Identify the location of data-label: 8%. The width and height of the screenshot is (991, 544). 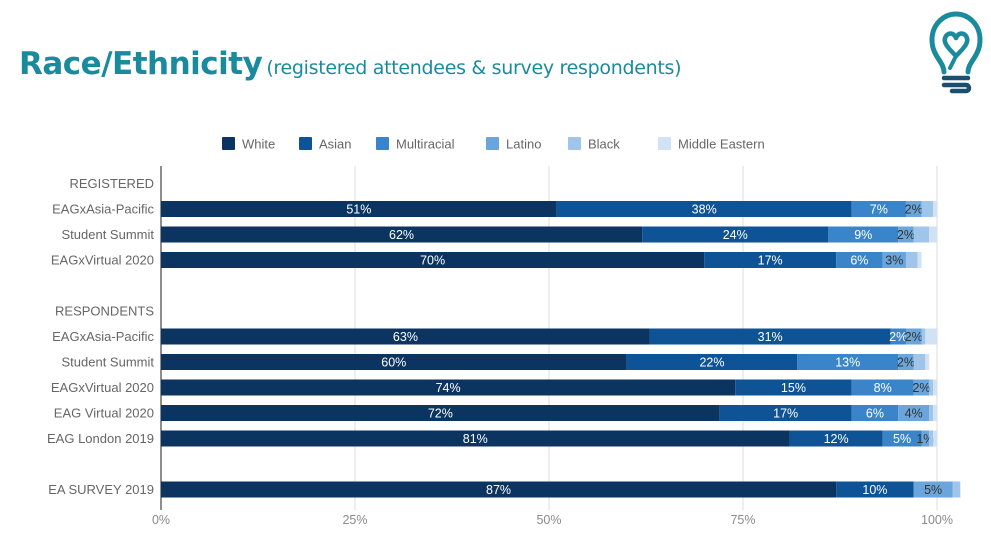
(883, 388).